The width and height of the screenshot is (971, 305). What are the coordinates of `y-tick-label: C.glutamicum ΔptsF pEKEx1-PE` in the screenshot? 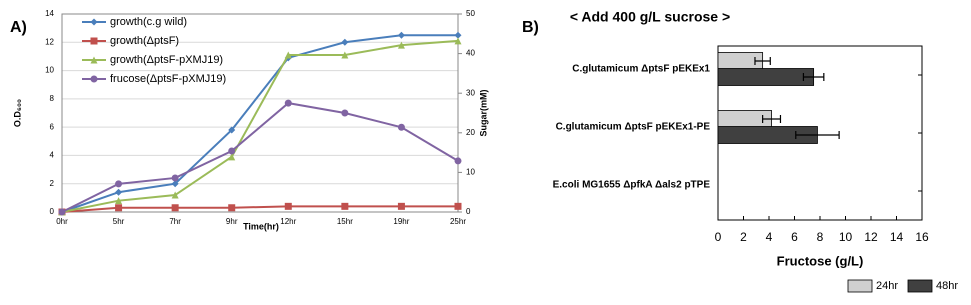 It's located at (633, 127).